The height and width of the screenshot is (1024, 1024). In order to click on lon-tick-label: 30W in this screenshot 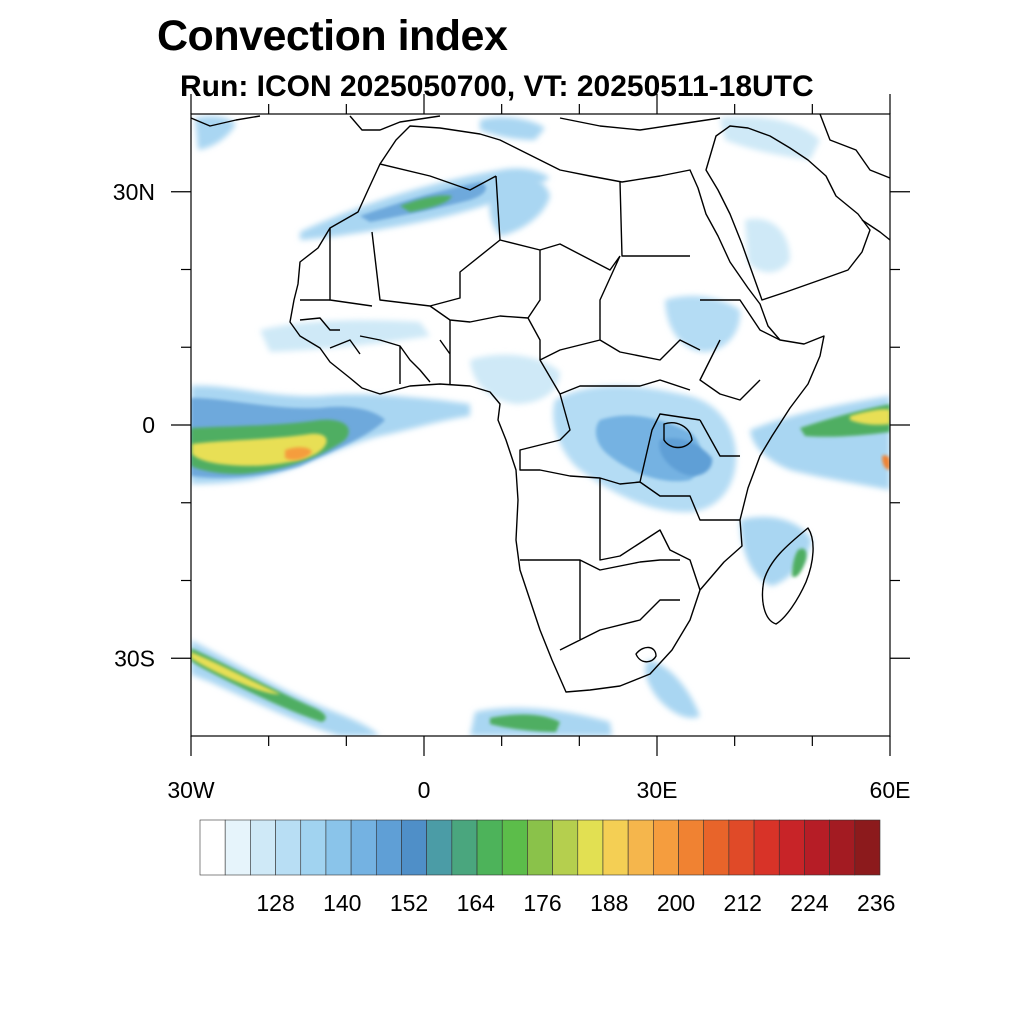, I will do `click(191, 790)`.